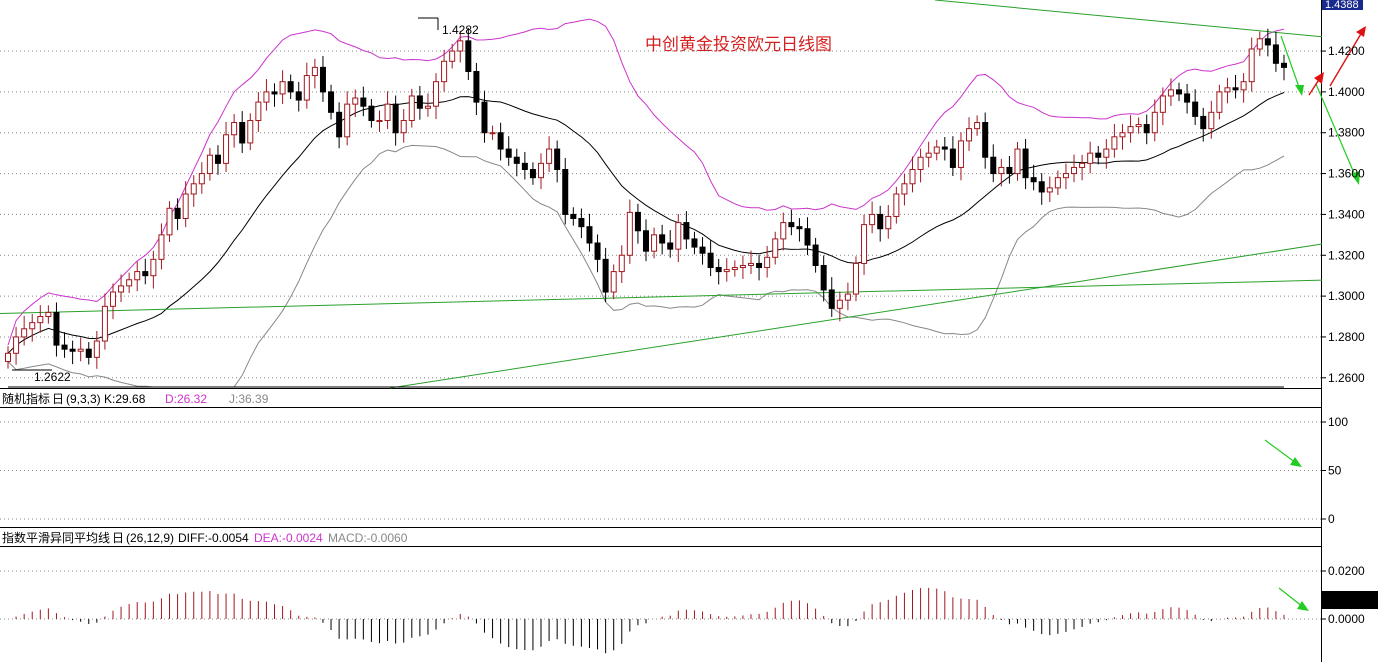  What do you see at coordinates (249, 399) in the screenshot?
I see `kdj-j-value: J:36.39` at bounding box center [249, 399].